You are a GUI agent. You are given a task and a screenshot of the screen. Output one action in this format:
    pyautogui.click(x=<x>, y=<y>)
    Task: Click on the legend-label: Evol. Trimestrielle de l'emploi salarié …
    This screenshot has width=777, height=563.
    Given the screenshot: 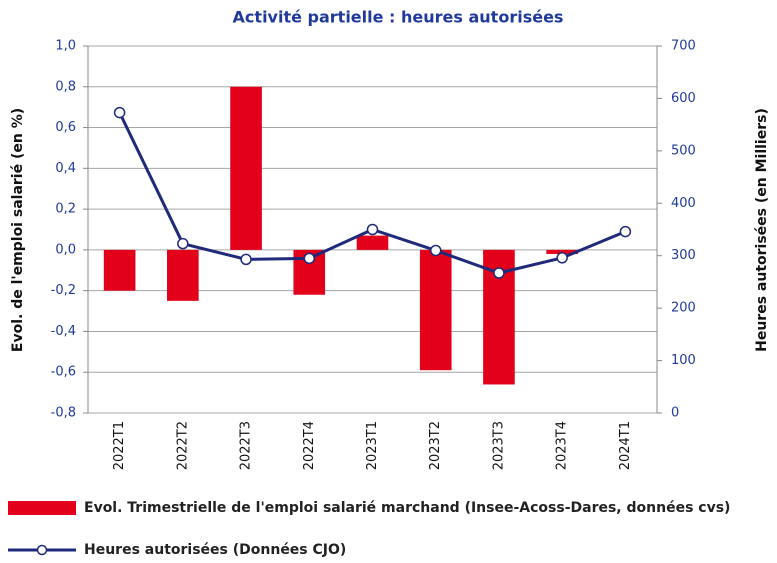 What is the action you would take?
    pyautogui.click(x=407, y=508)
    